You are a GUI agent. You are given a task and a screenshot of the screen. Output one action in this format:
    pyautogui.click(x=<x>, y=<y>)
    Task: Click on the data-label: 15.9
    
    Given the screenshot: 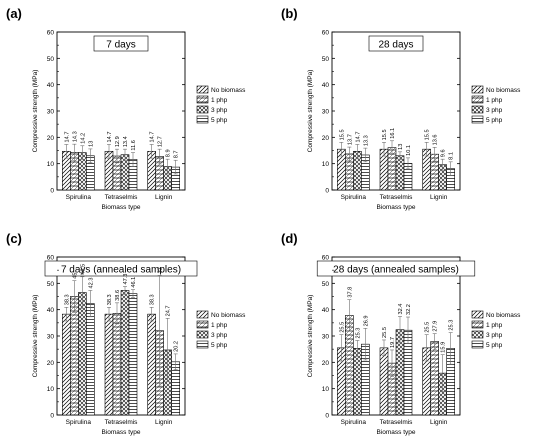 What is the action you would take?
    pyautogui.click(x=444, y=347)
    